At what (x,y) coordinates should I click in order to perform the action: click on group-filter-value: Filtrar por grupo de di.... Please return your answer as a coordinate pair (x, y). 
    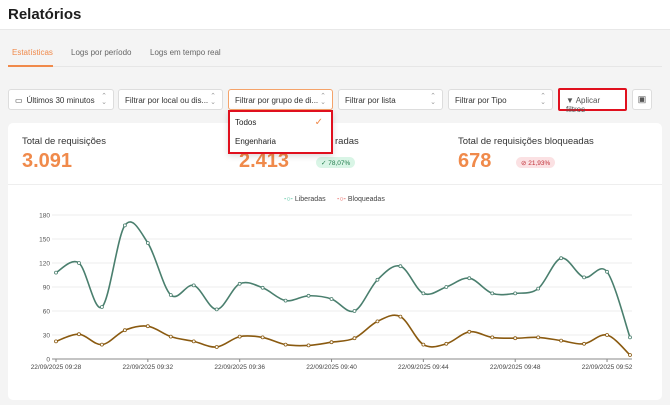
    Looking at the image, I should click on (277, 100).